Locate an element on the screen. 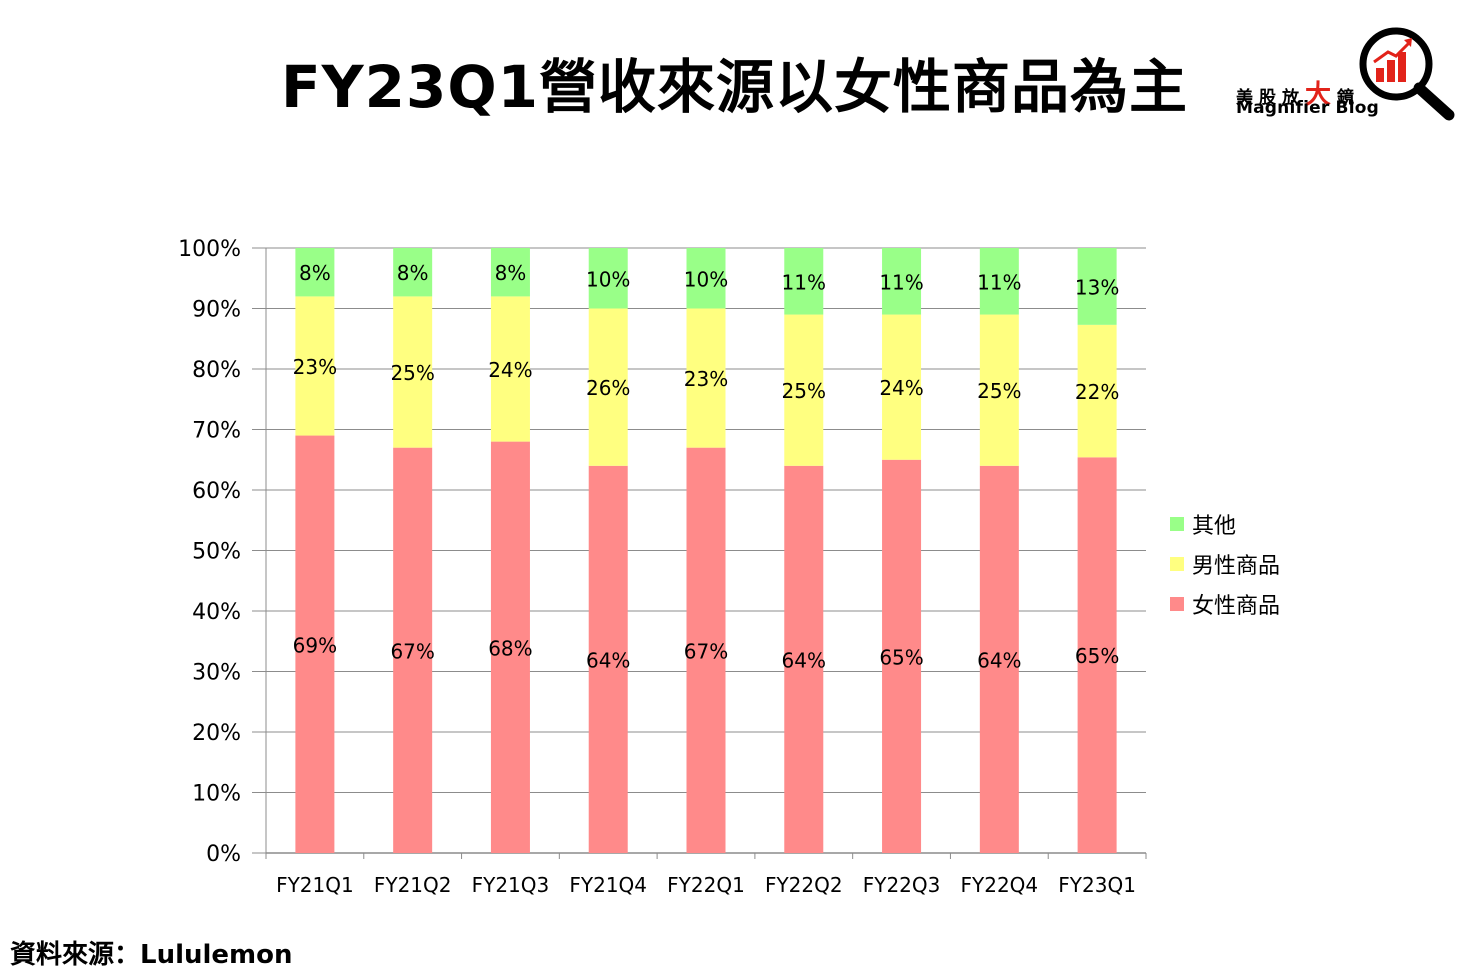 The image size is (1469, 980). data-label: 69% is located at coordinates (315, 645).